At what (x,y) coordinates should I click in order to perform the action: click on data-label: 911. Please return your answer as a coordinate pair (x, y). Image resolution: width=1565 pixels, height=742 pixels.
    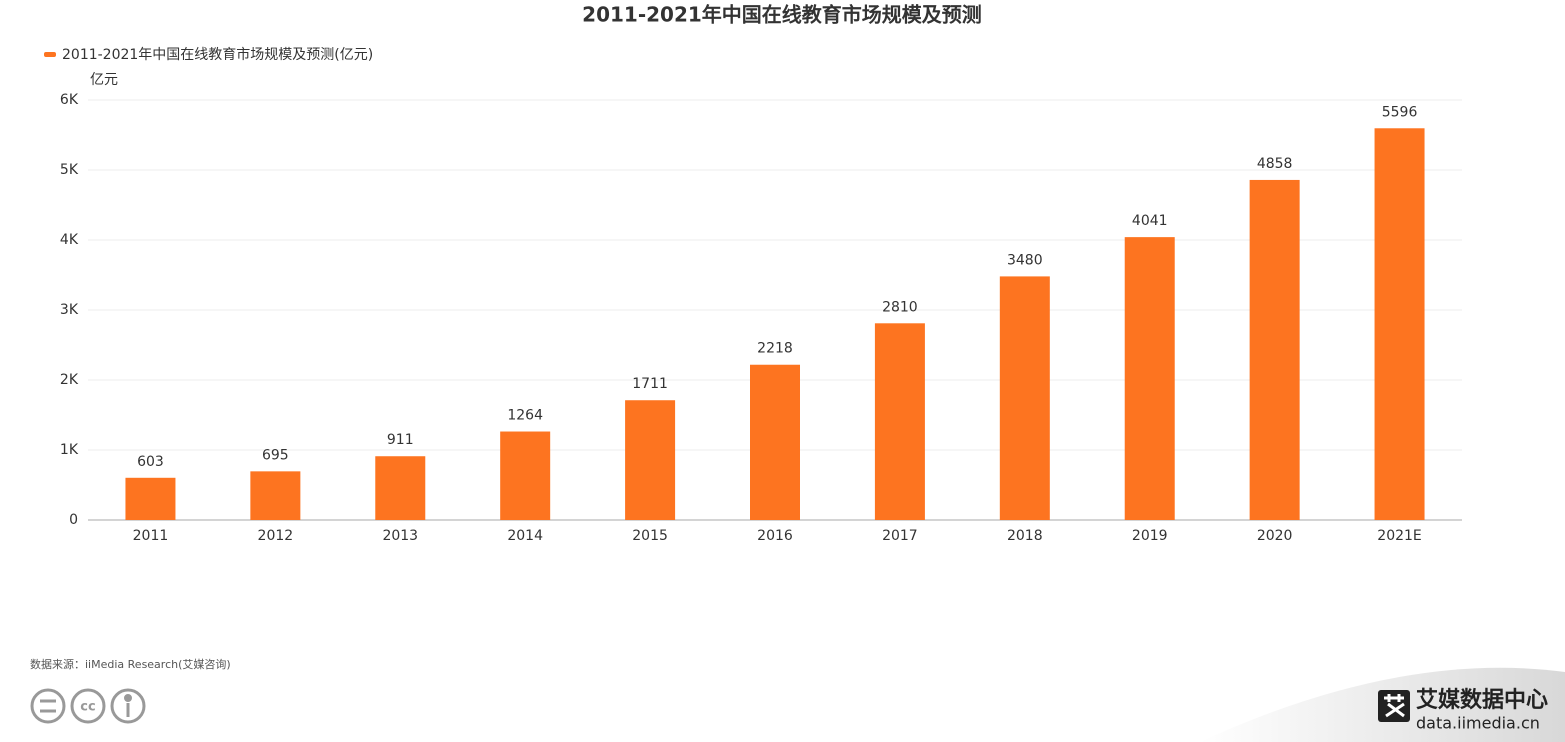
    Looking at the image, I should click on (400, 440).